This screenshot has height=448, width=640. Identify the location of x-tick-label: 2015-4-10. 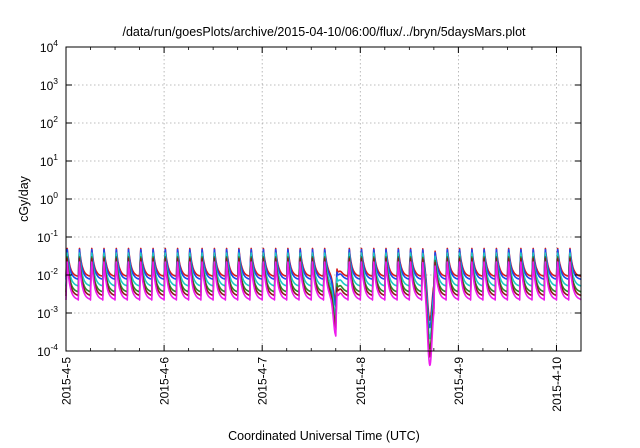
(557, 384).